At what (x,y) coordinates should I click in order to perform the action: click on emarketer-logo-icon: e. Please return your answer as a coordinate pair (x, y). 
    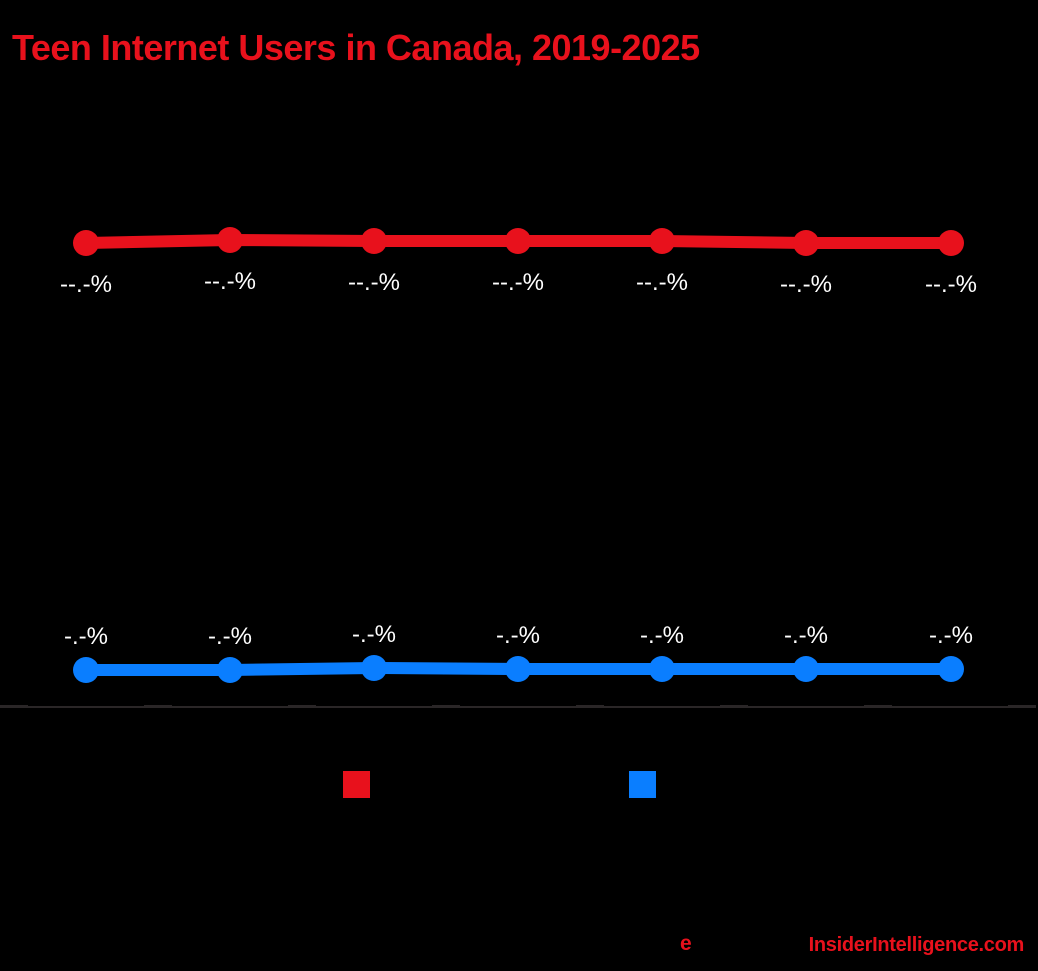
    Looking at the image, I should click on (686, 943).